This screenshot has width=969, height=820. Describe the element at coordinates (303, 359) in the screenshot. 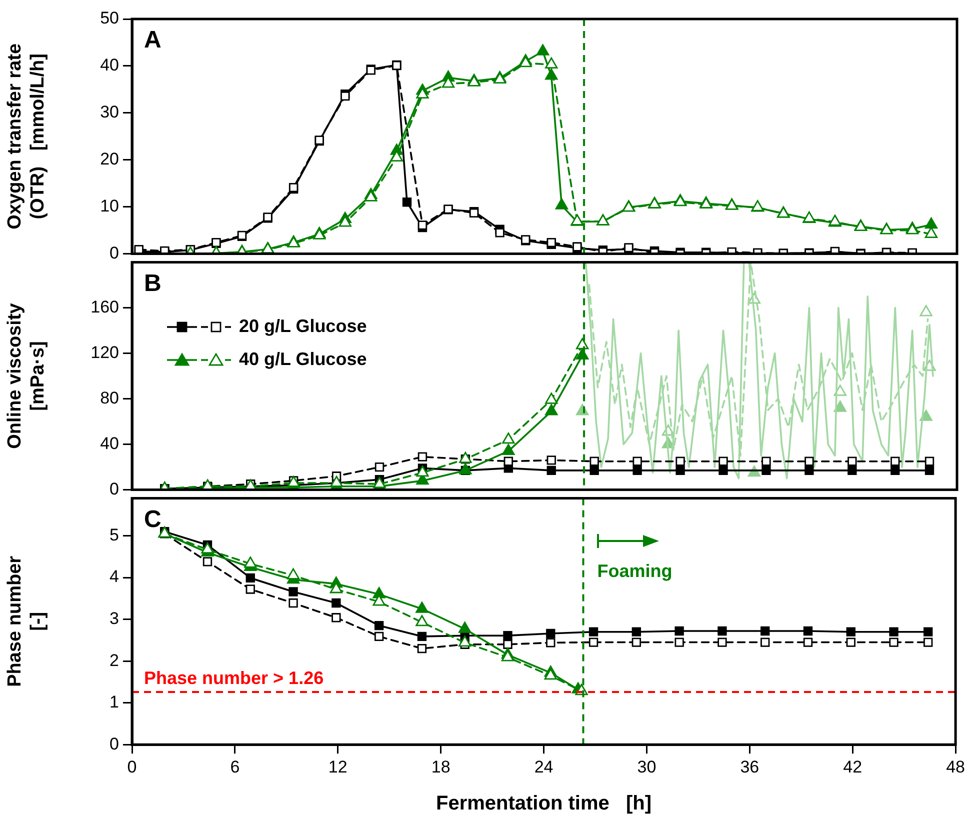

I see `legend-label: 40 g/L Glucose` at that location.